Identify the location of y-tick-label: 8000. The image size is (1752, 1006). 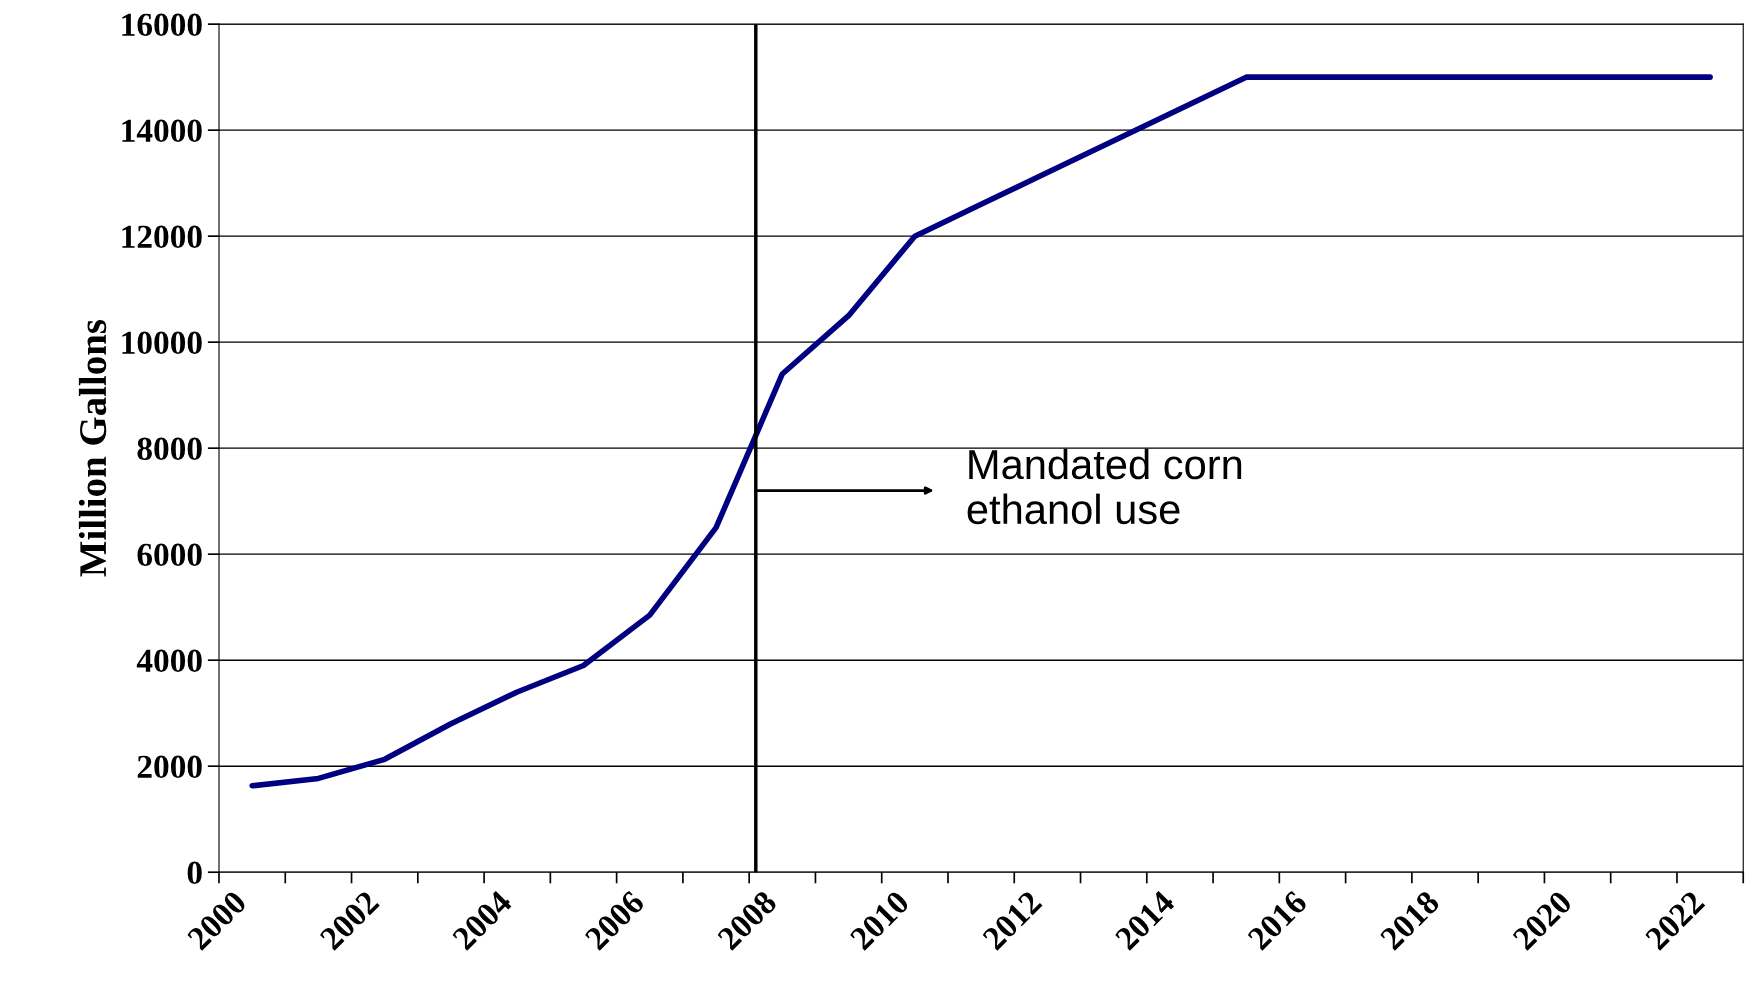
(169, 449).